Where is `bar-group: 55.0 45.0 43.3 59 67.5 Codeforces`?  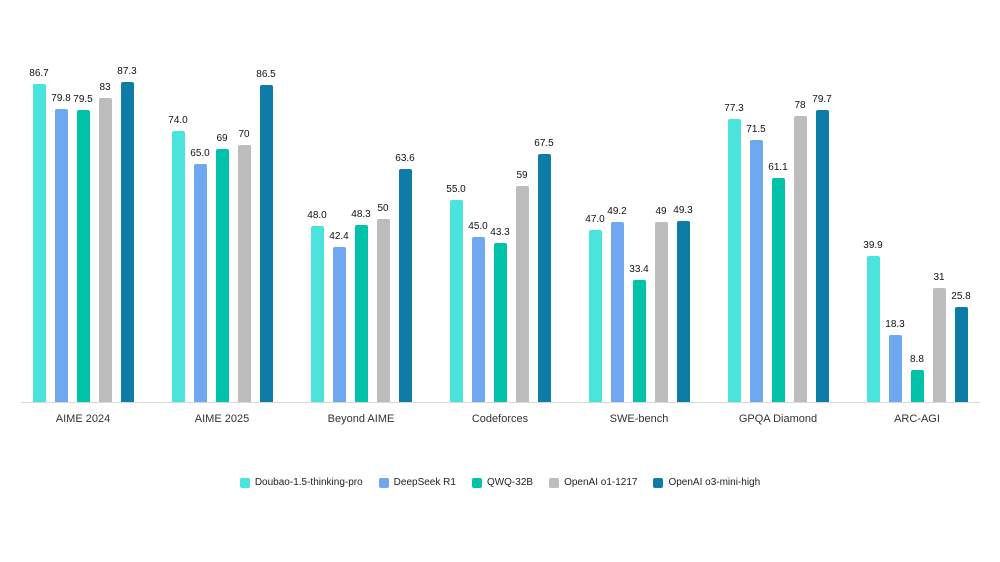 bar-group: 55.0 45.0 43.3 59 67.5 Codeforces is located at coordinates (500, 248).